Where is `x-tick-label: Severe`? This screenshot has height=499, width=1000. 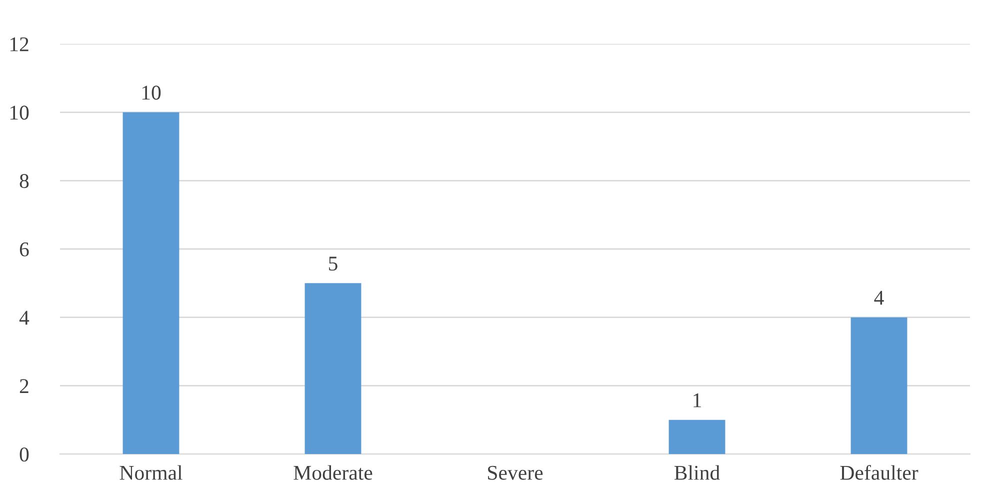
x-tick-label: Severe is located at coordinates (515, 473).